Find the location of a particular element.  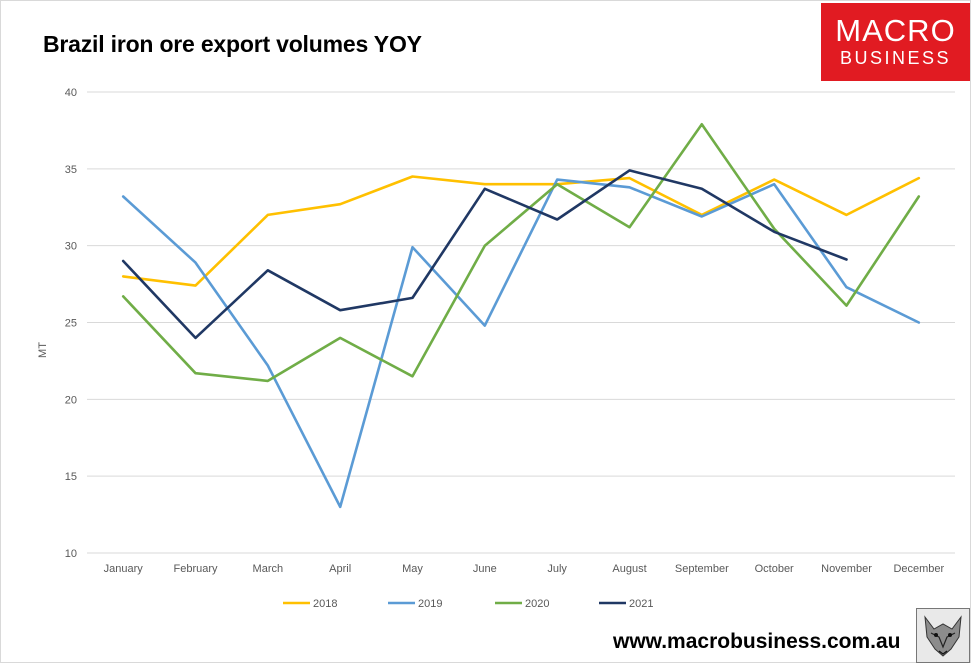

logo-line-2: BUSINESS is located at coordinates (895, 58).